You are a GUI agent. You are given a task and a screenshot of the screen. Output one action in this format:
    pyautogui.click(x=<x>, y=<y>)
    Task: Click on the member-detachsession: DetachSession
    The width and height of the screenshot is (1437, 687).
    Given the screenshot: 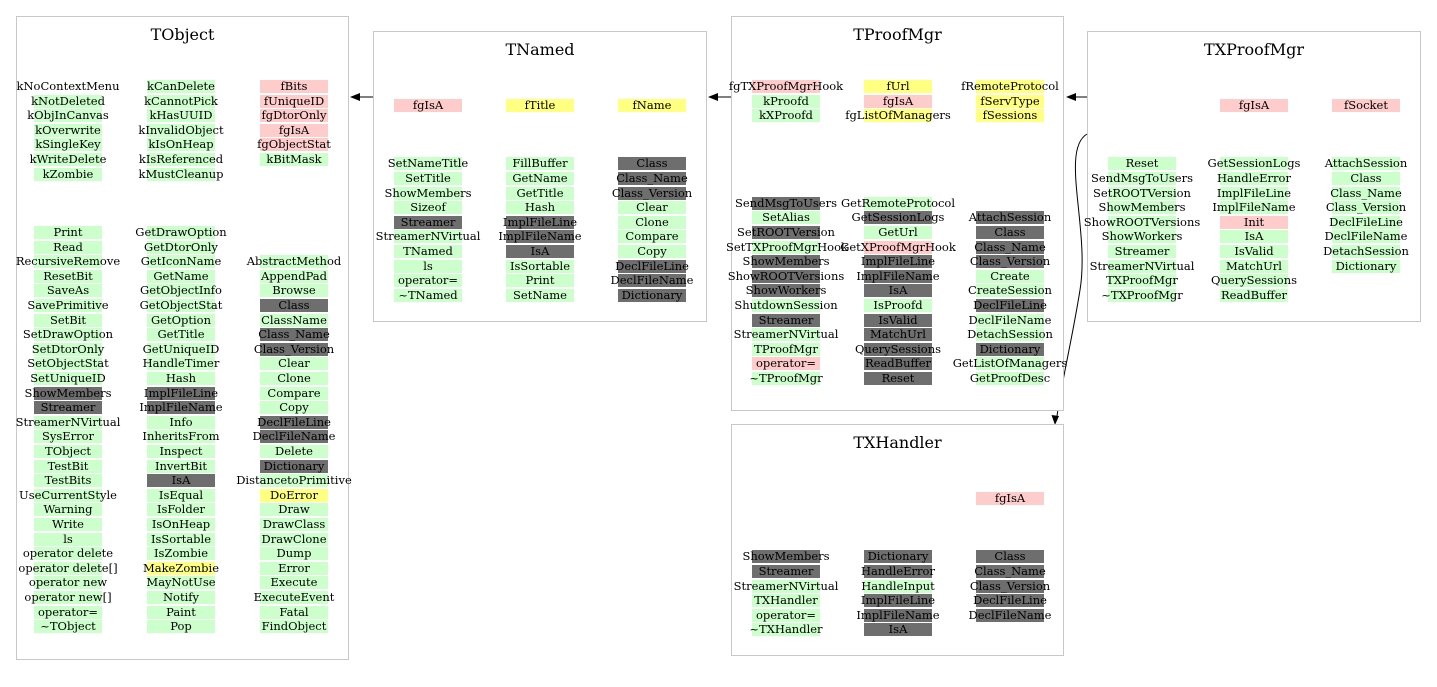 What is the action you would take?
    pyautogui.click(x=1366, y=251)
    